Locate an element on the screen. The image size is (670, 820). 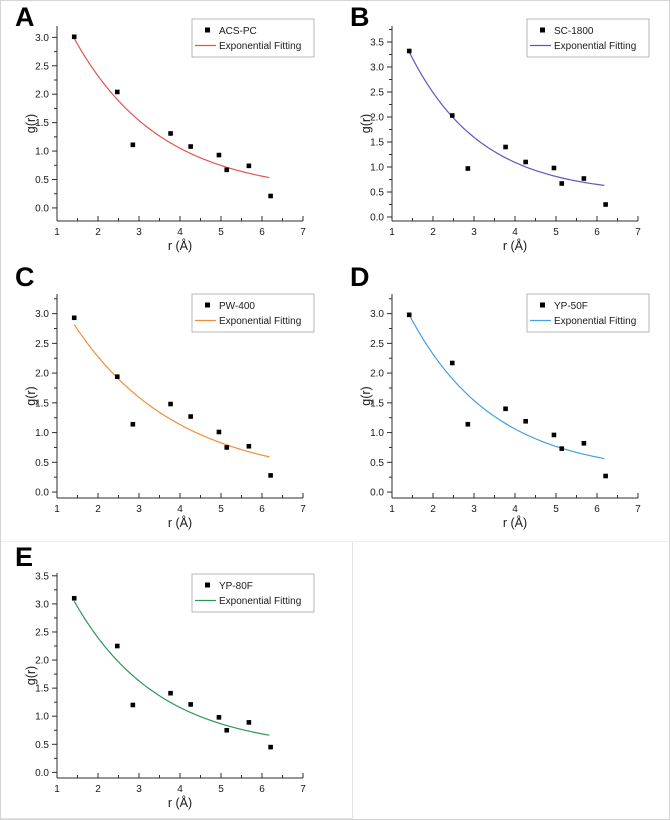
legend: PW-400 Exponential Fitting is located at coordinates (253, 313).